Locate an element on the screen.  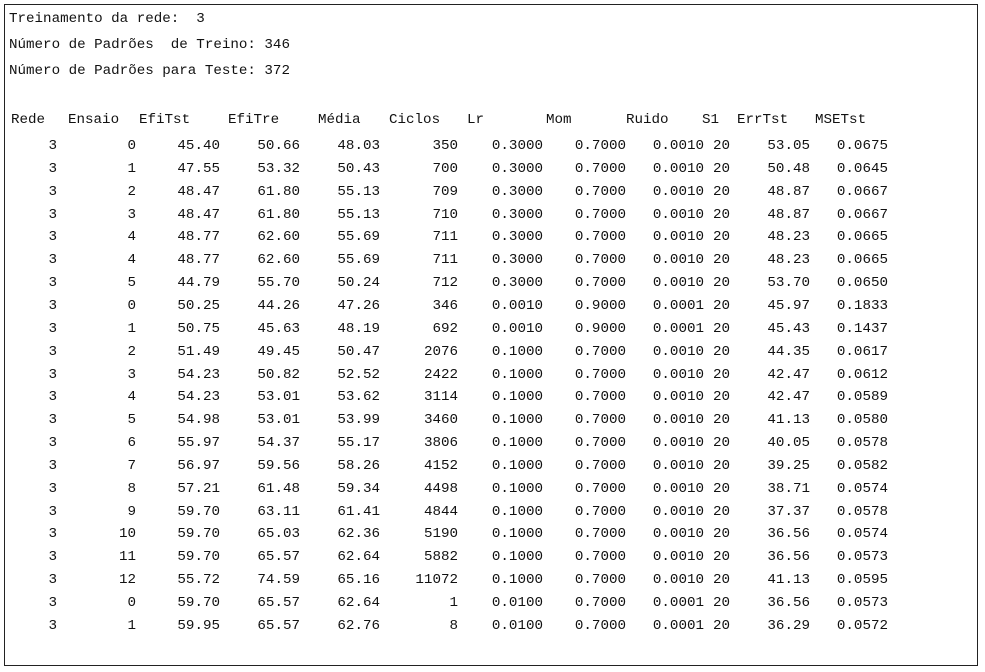
cell-ciclos: 2422 is located at coordinates (440, 374).